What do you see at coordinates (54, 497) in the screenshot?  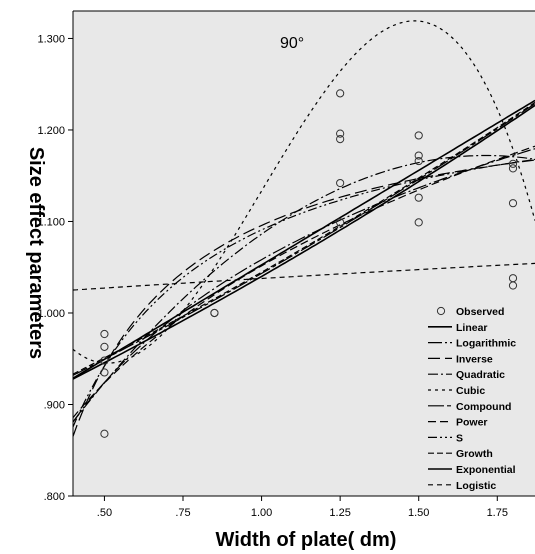 I see `y-tick-label: .800` at bounding box center [54, 497].